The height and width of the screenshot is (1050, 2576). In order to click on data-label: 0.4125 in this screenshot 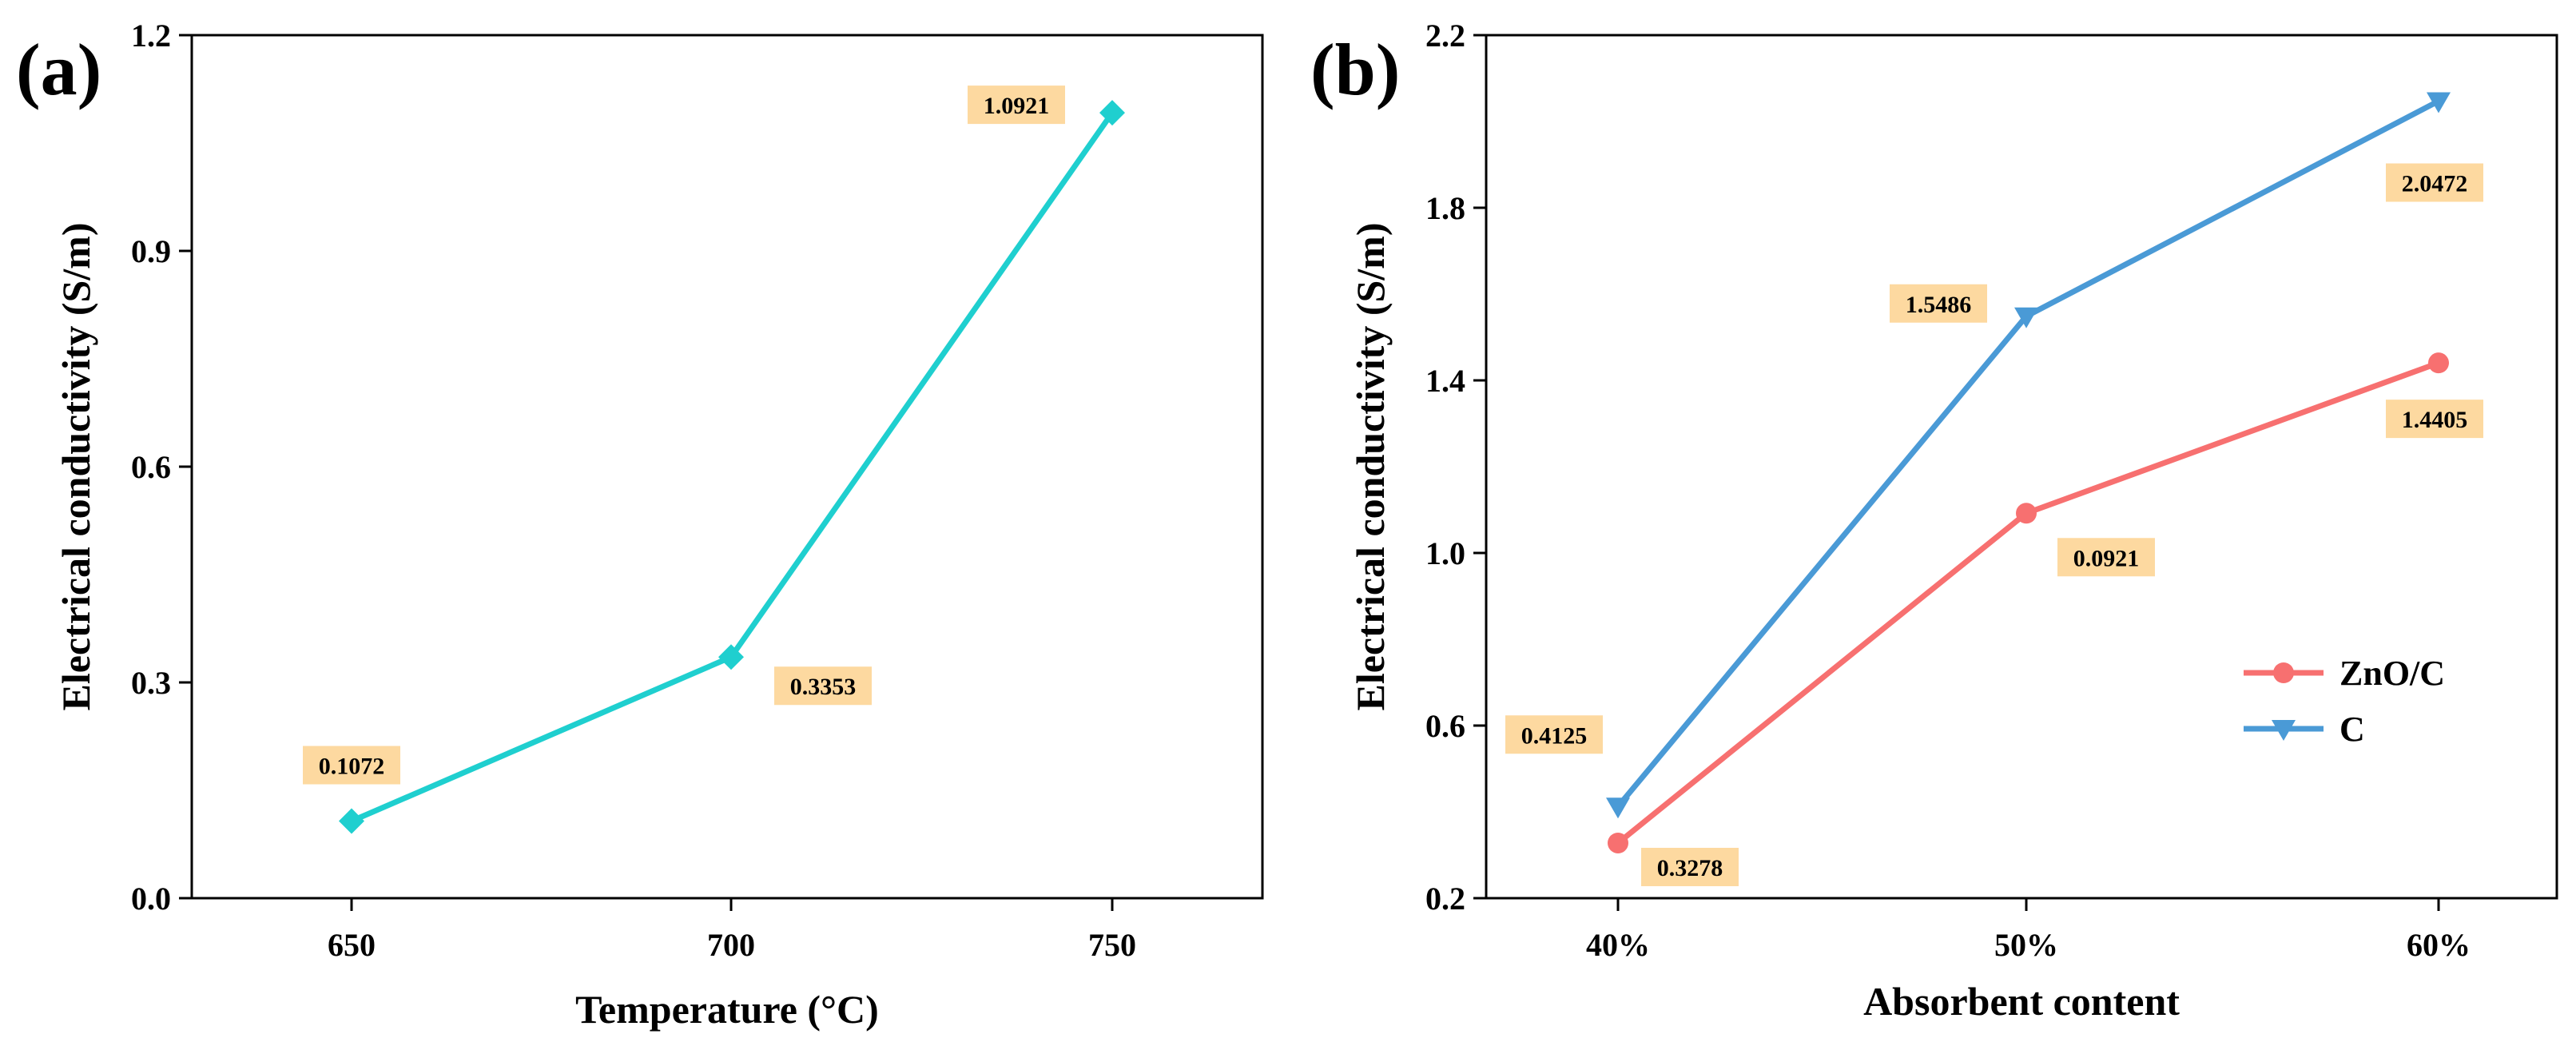, I will do `click(1554, 735)`.